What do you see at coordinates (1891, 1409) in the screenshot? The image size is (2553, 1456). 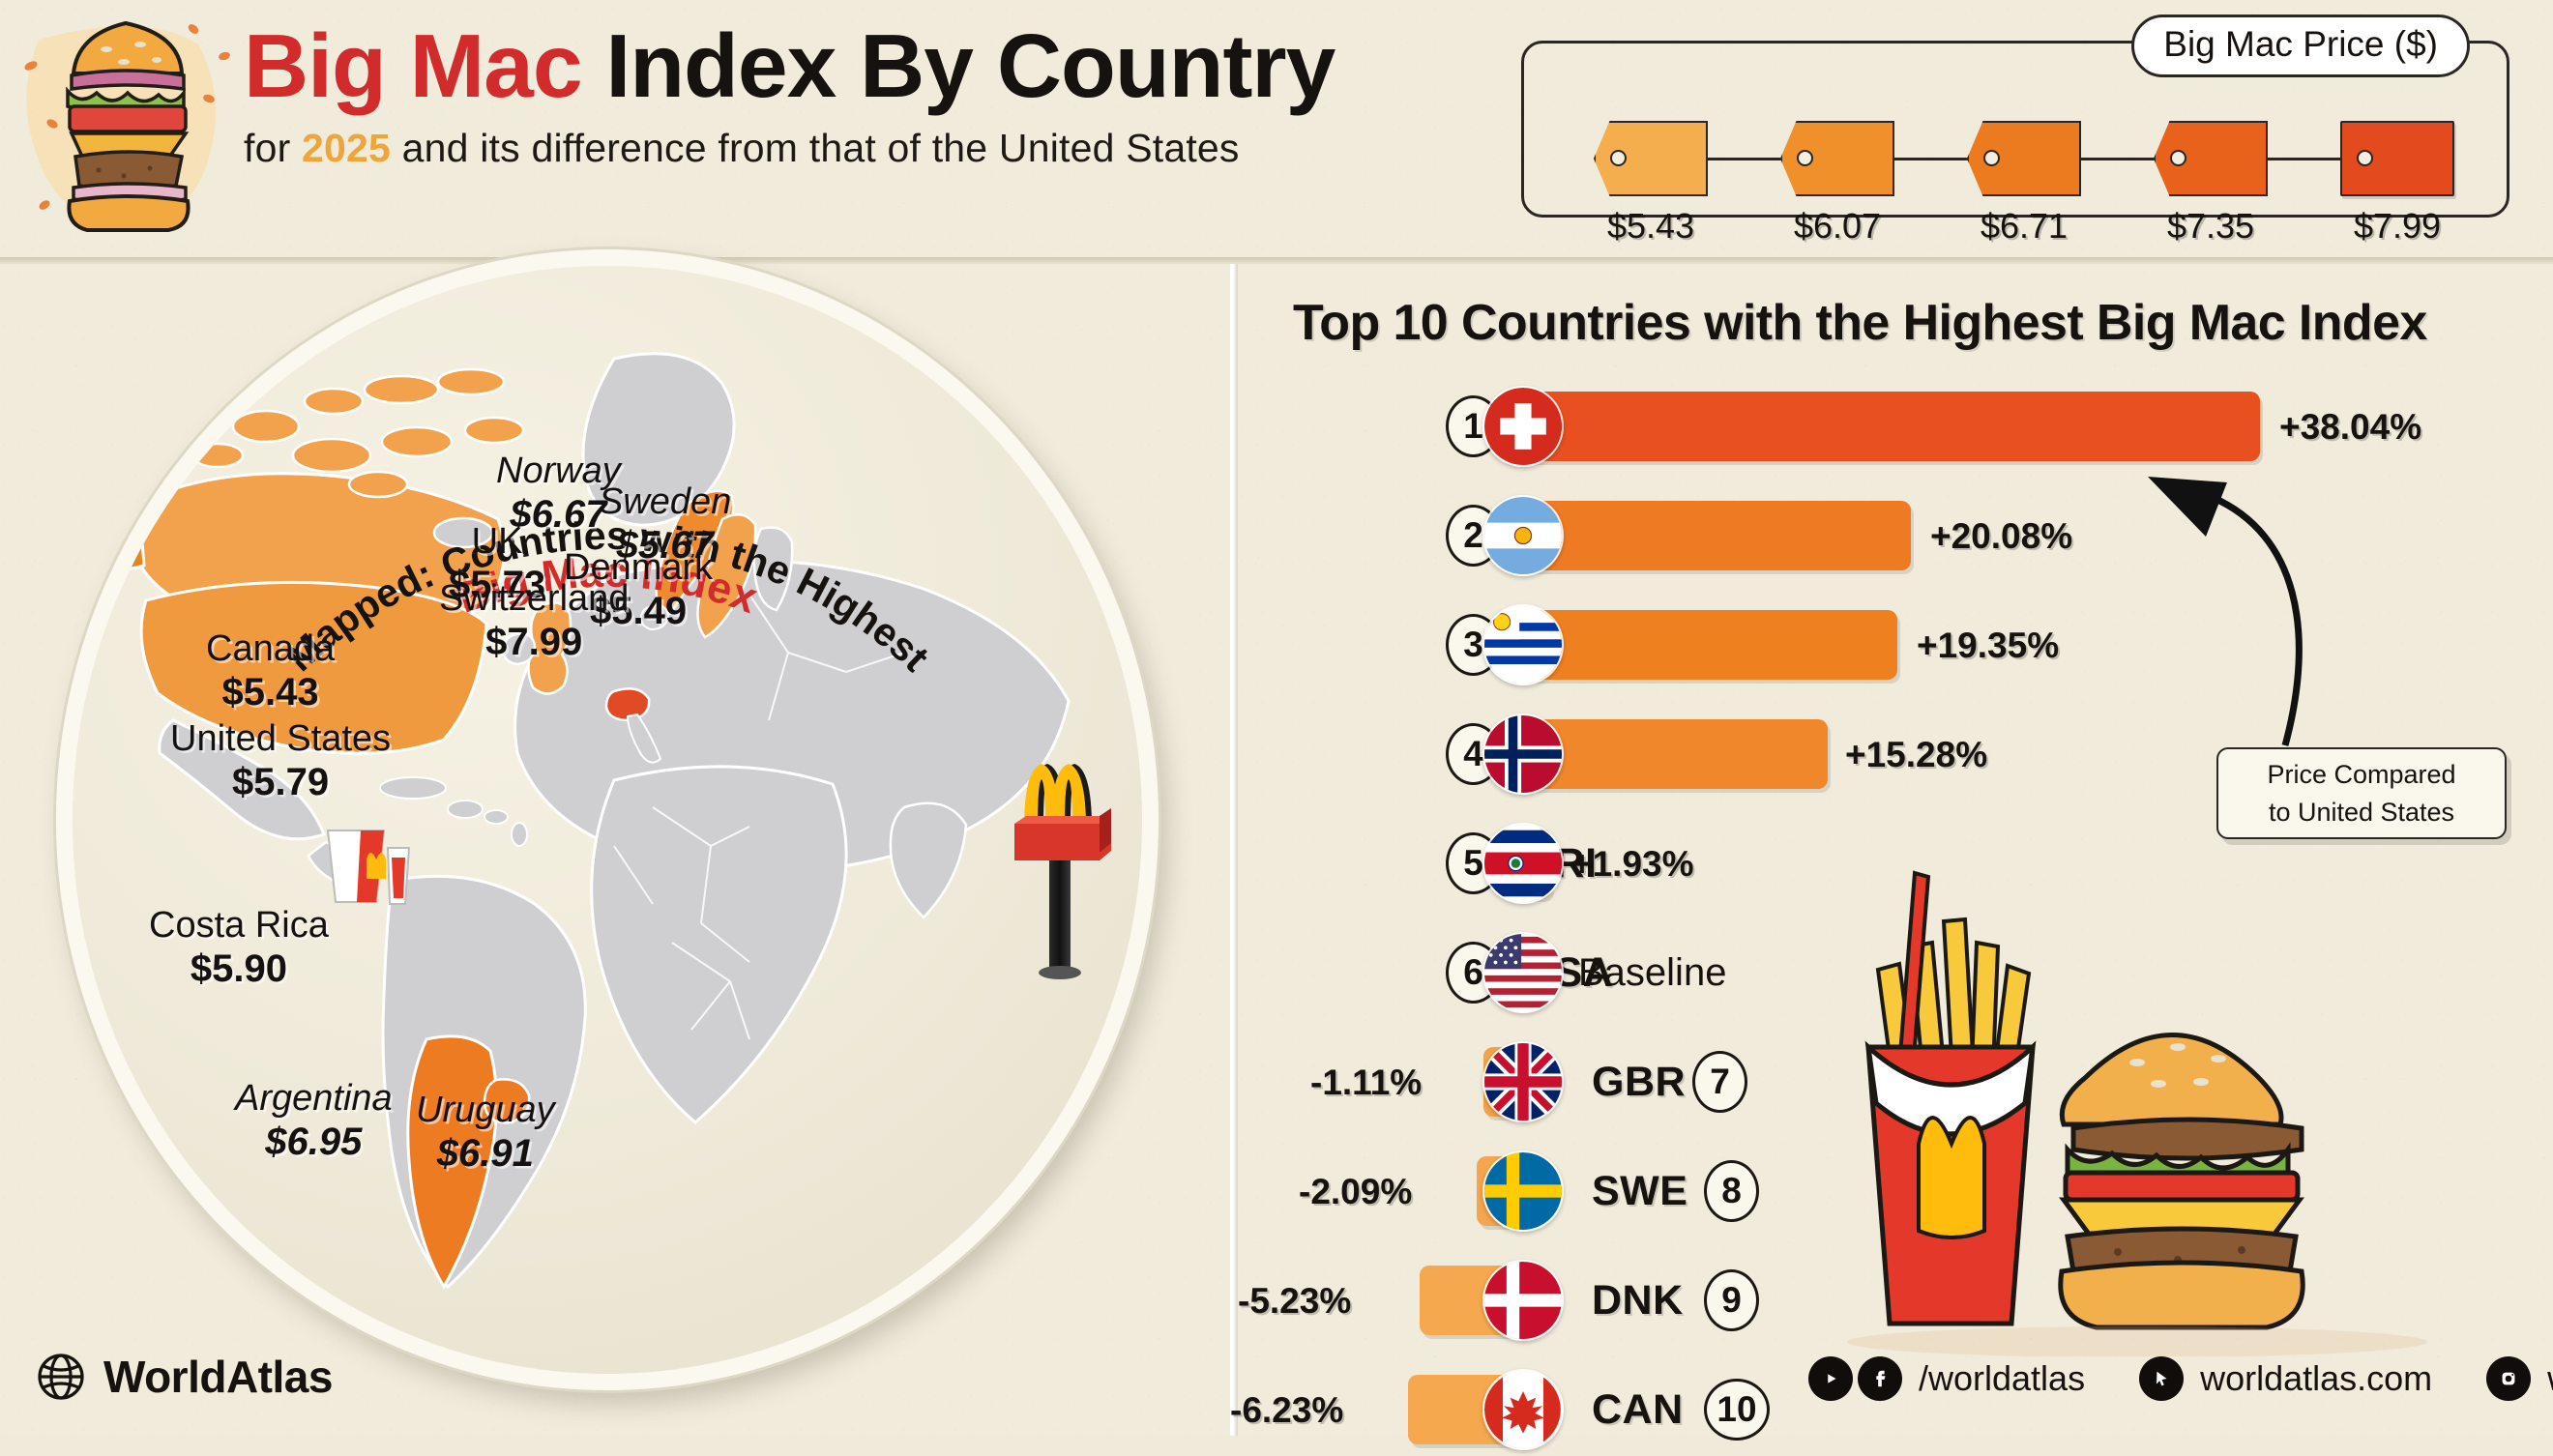 I see `bar-row-can: CAN 10 -6.23%` at bounding box center [1891, 1409].